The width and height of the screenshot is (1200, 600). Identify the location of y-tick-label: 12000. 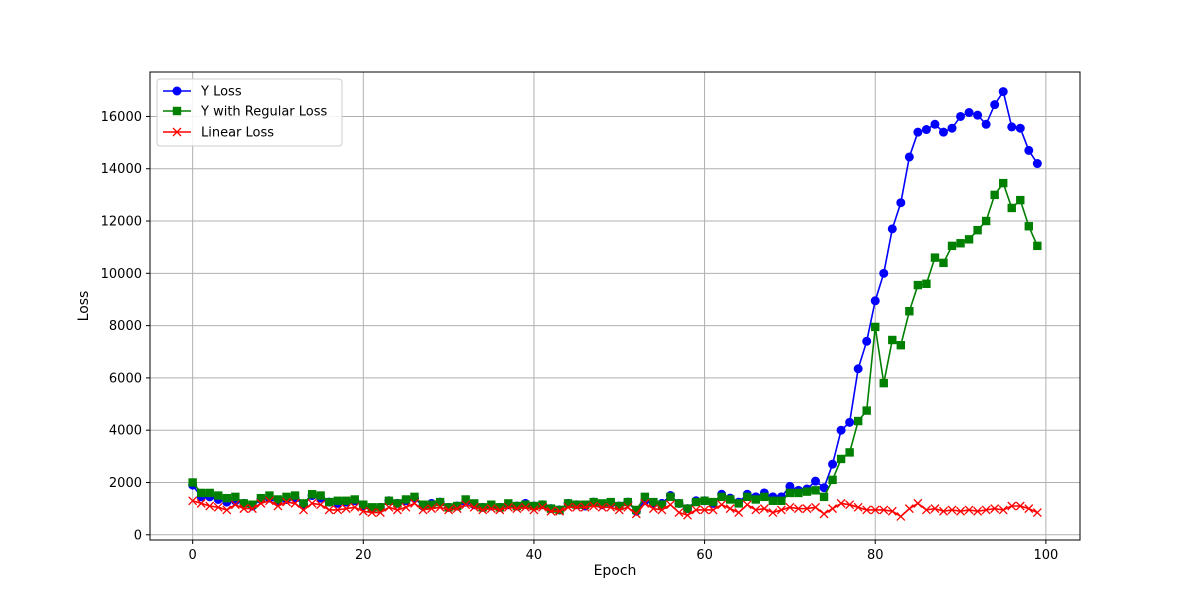
(121, 222).